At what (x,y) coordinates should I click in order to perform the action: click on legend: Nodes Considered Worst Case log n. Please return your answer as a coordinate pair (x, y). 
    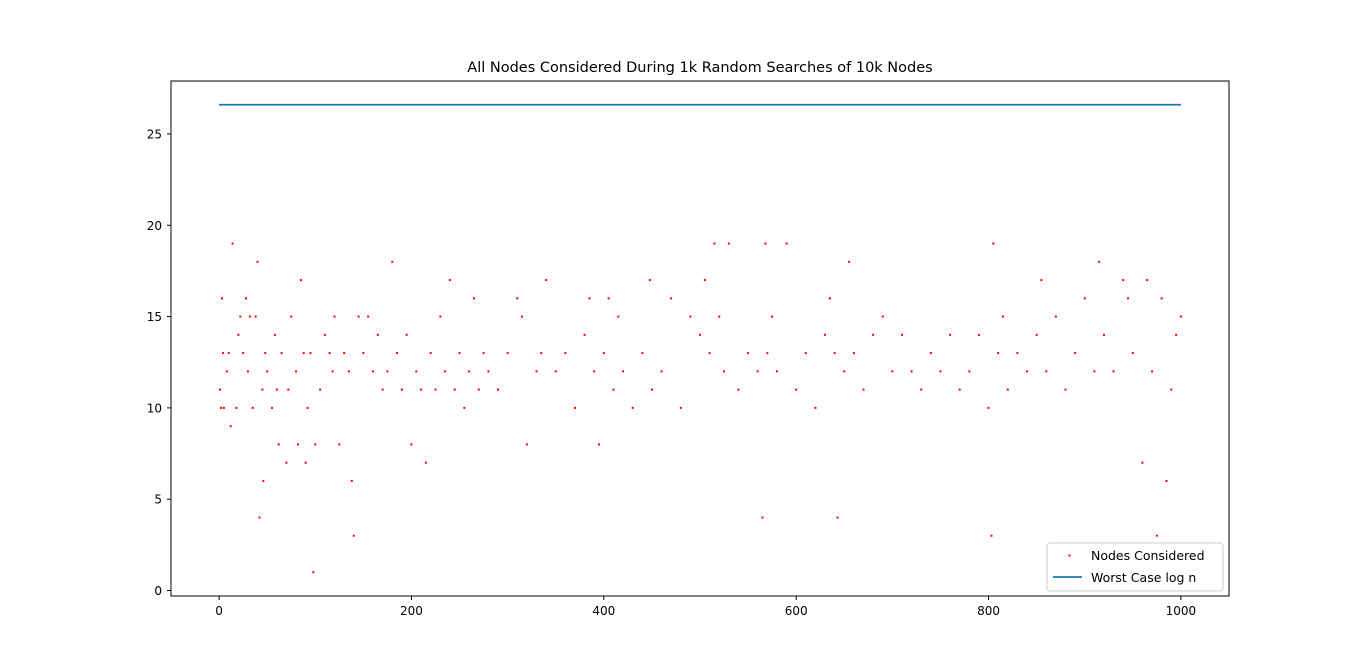
    Looking at the image, I should click on (1135, 567).